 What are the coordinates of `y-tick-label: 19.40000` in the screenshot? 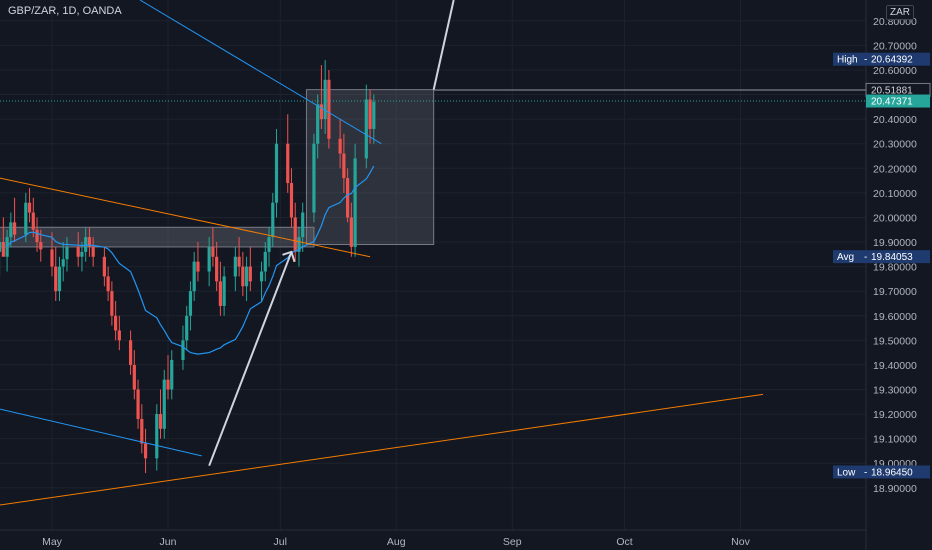 It's located at (895, 366).